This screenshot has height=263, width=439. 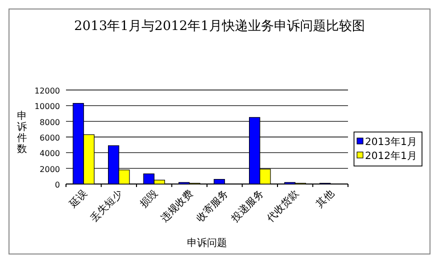 What do you see at coordinates (47, 91) in the screenshot?
I see `y-tick-label: 12000` at bounding box center [47, 91].